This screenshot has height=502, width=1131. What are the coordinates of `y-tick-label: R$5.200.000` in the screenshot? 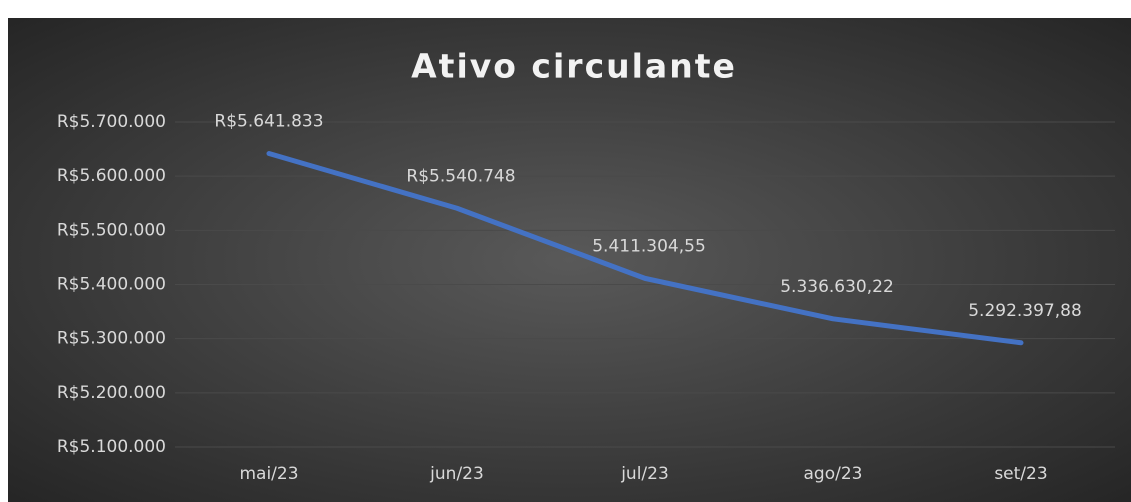 It's located at (111, 393).